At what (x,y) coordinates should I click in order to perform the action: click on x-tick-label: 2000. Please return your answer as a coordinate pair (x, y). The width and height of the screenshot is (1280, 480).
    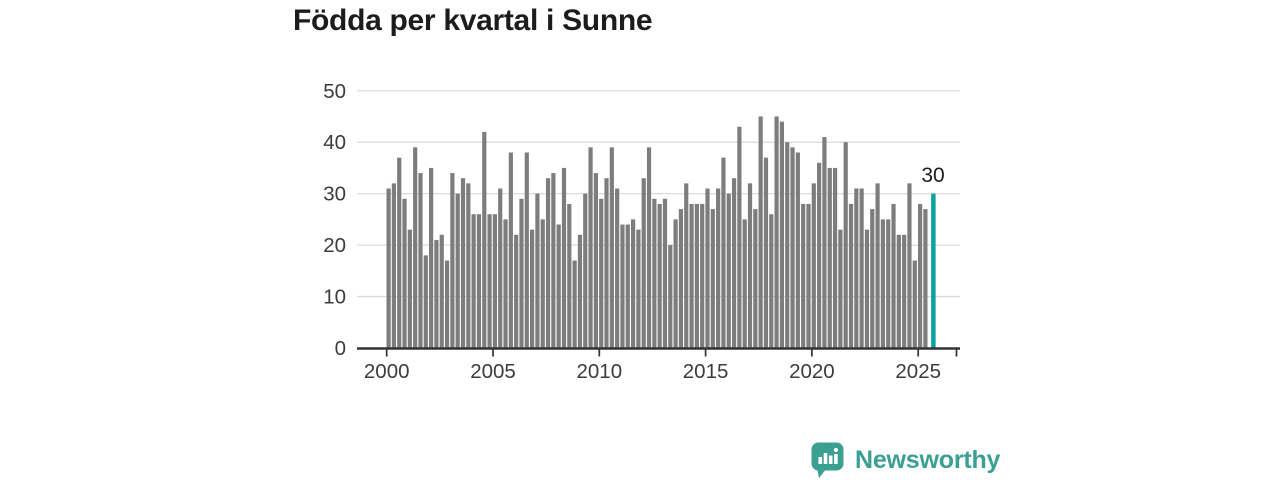
    Looking at the image, I should click on (387, 371).